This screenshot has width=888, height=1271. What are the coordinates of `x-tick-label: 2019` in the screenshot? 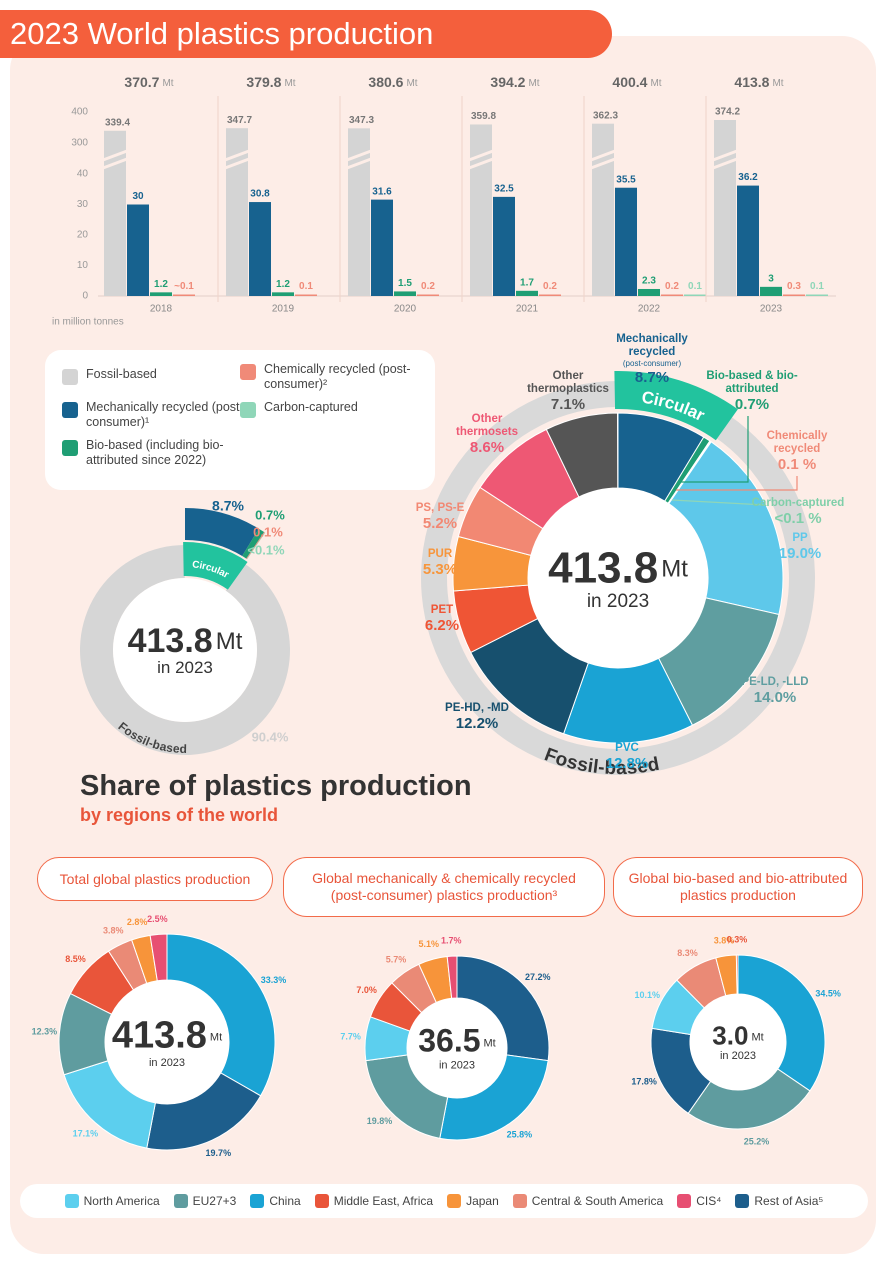 It's located at (283, 309).